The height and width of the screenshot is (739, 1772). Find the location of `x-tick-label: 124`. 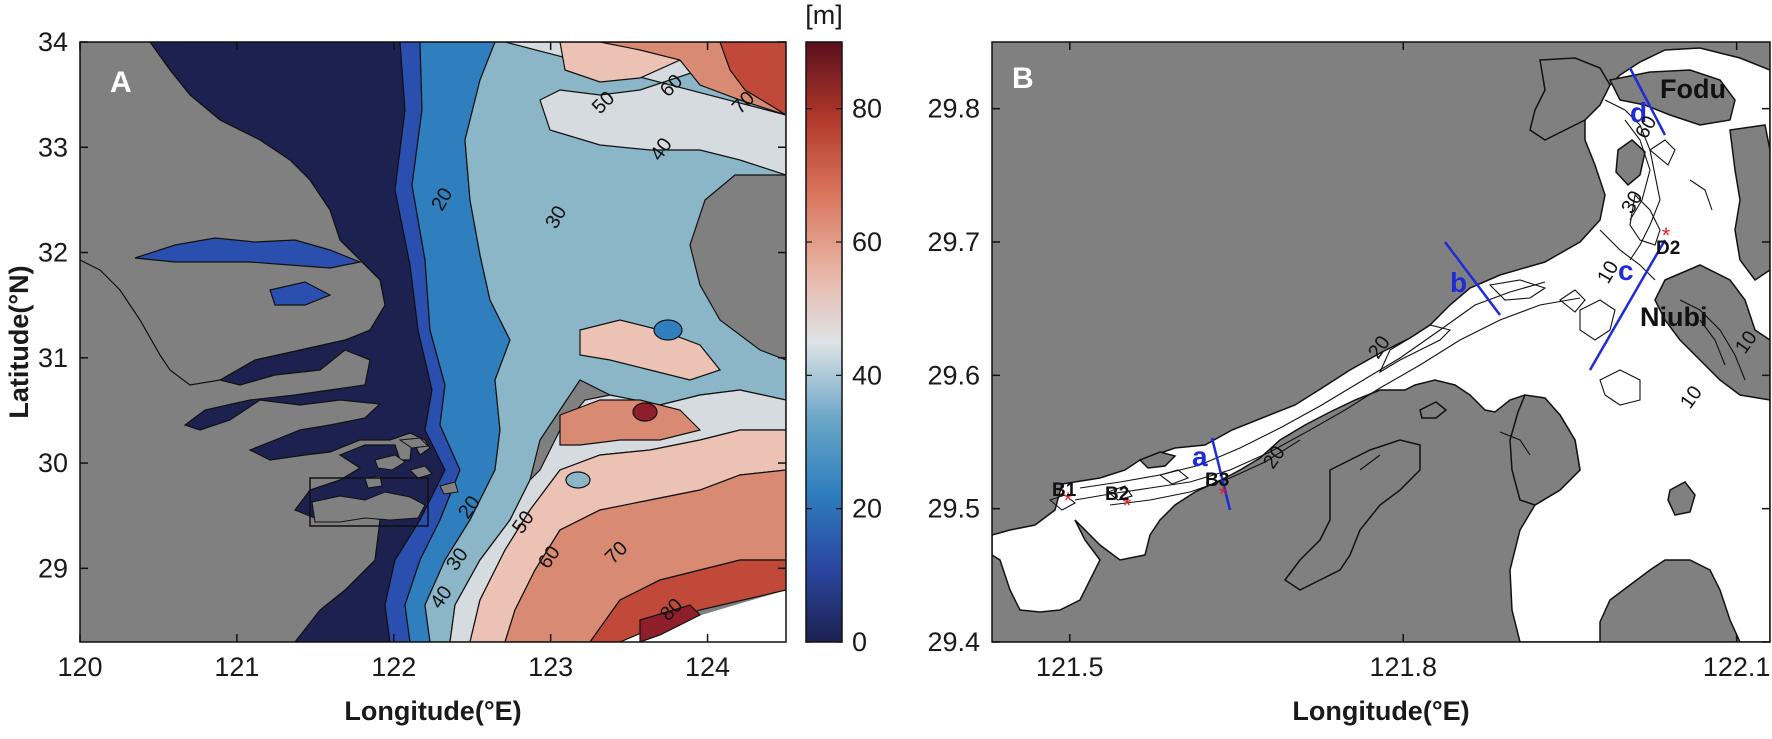

x-tick-label: 124 is located at coordinates (707, 667).